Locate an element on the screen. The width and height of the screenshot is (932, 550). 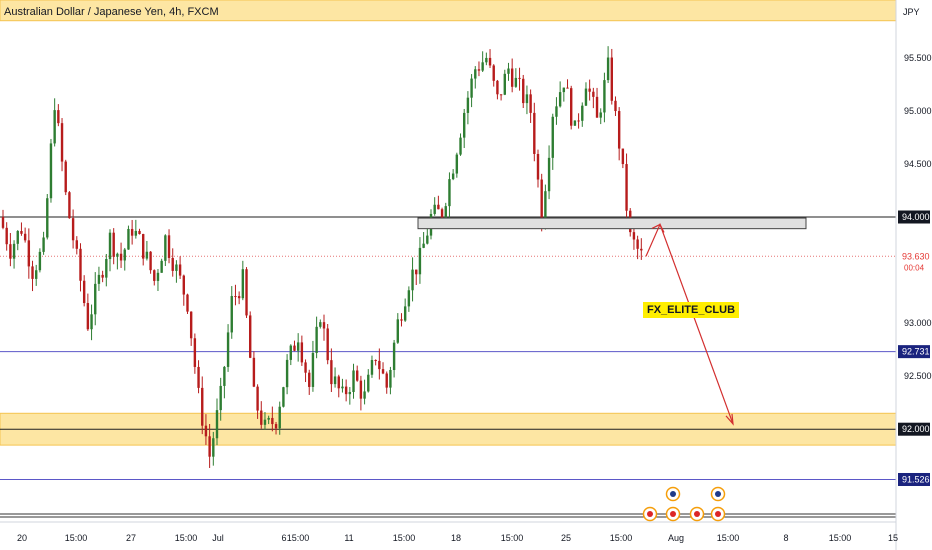
countdown-label: 00:04 is located at coordinates (914, 267).